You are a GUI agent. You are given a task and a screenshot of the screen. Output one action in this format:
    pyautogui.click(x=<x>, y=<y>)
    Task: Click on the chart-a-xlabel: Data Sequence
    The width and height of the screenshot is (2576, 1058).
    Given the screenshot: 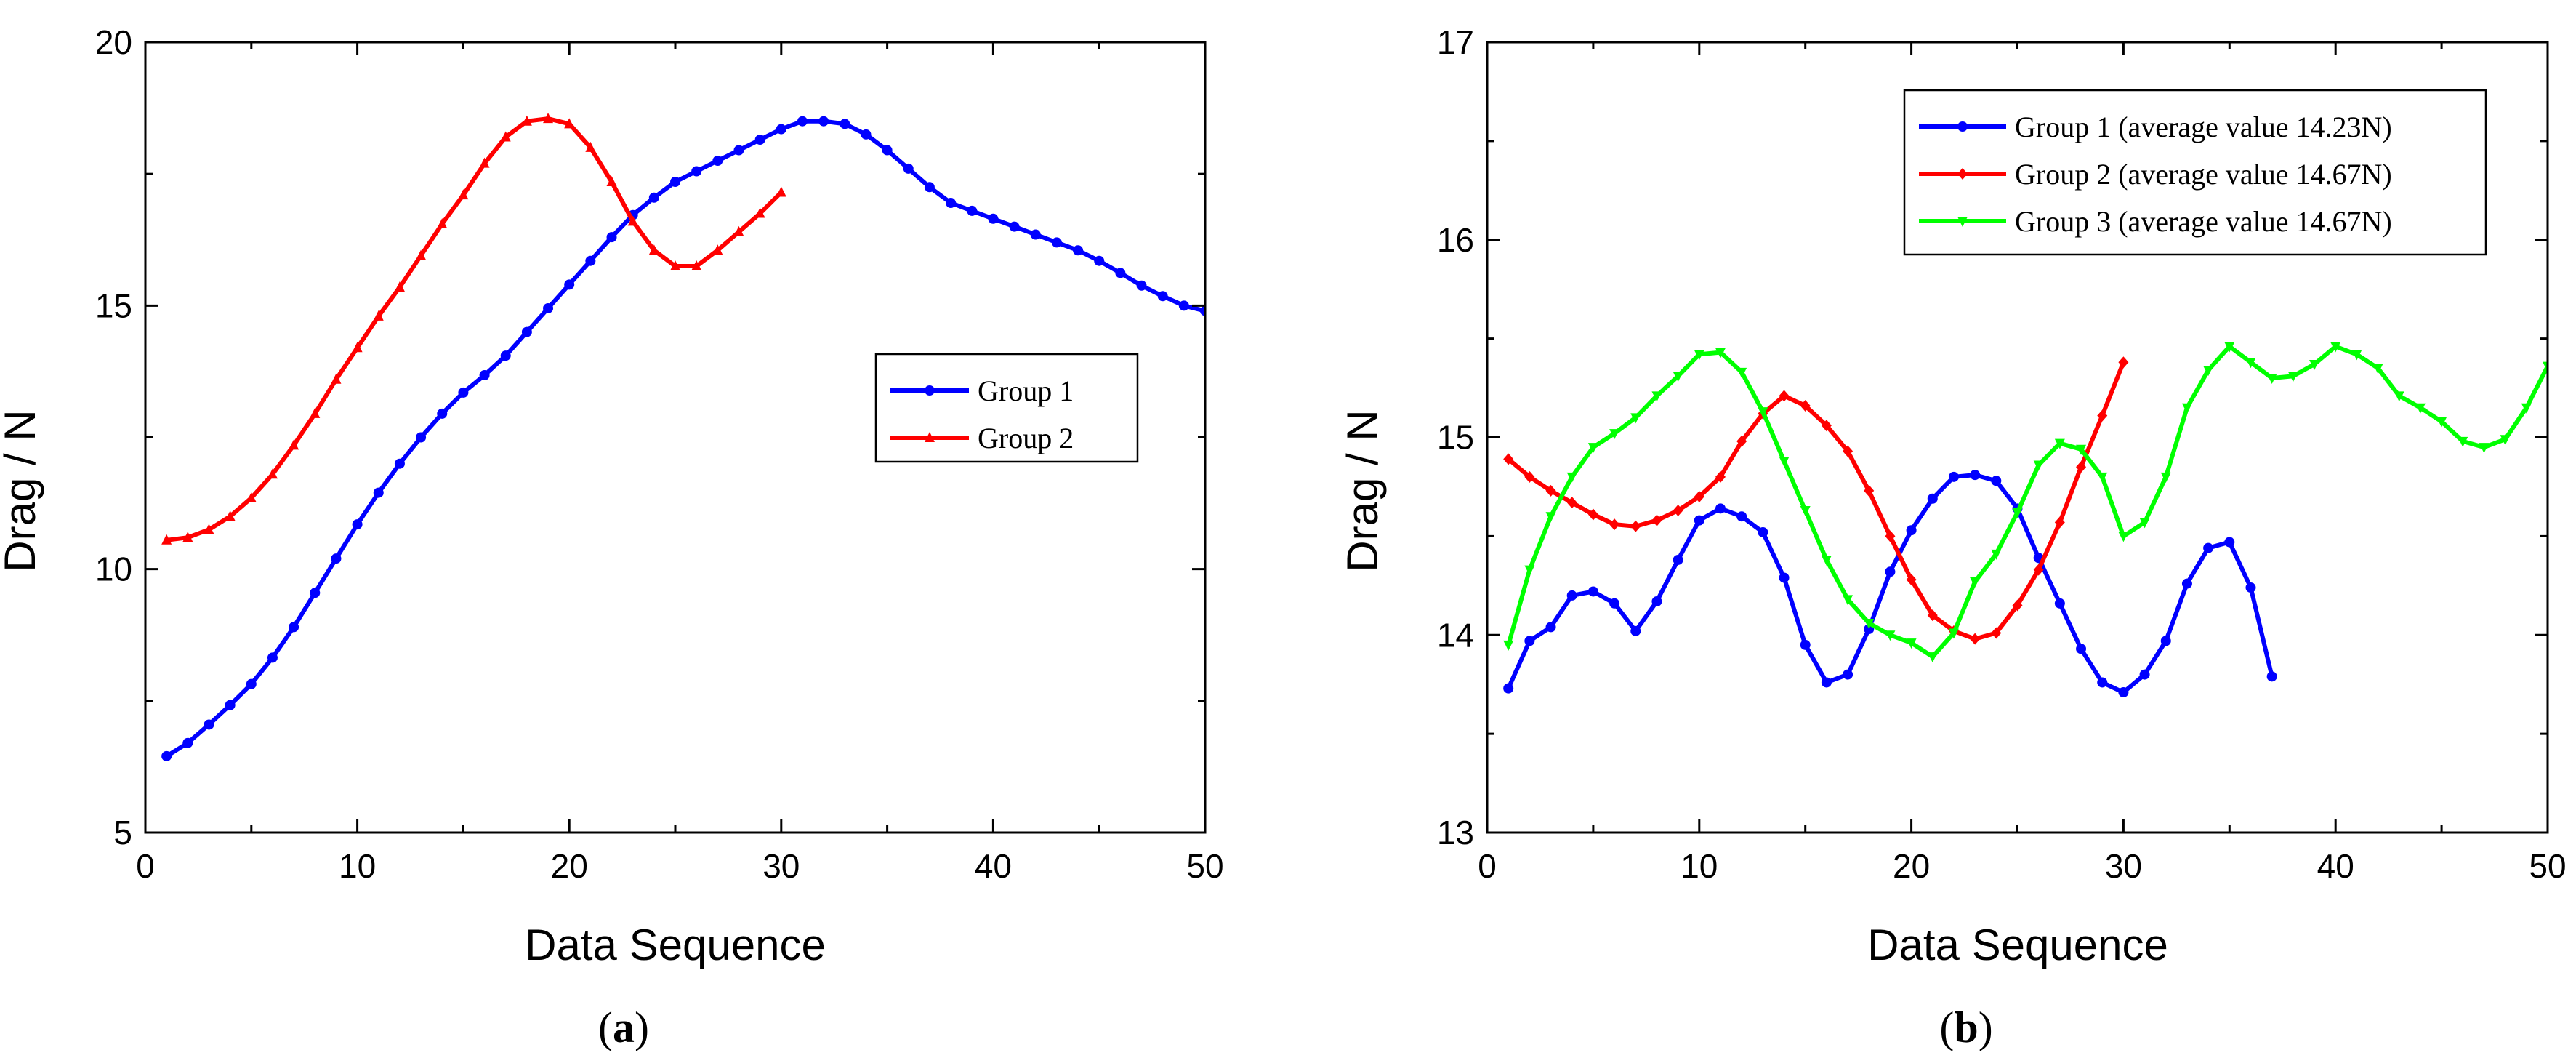 What is the action you would take?
    pyautogui.click(x=675, y=945)
    